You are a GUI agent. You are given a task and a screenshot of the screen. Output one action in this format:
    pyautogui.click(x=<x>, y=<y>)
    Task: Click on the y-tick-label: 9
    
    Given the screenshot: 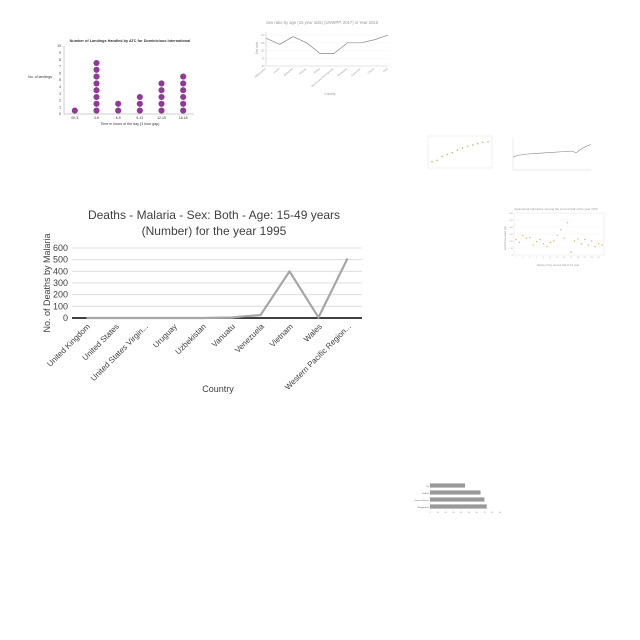 What is the action you would take?
    pyautogui.click(x=60, y=53)
    